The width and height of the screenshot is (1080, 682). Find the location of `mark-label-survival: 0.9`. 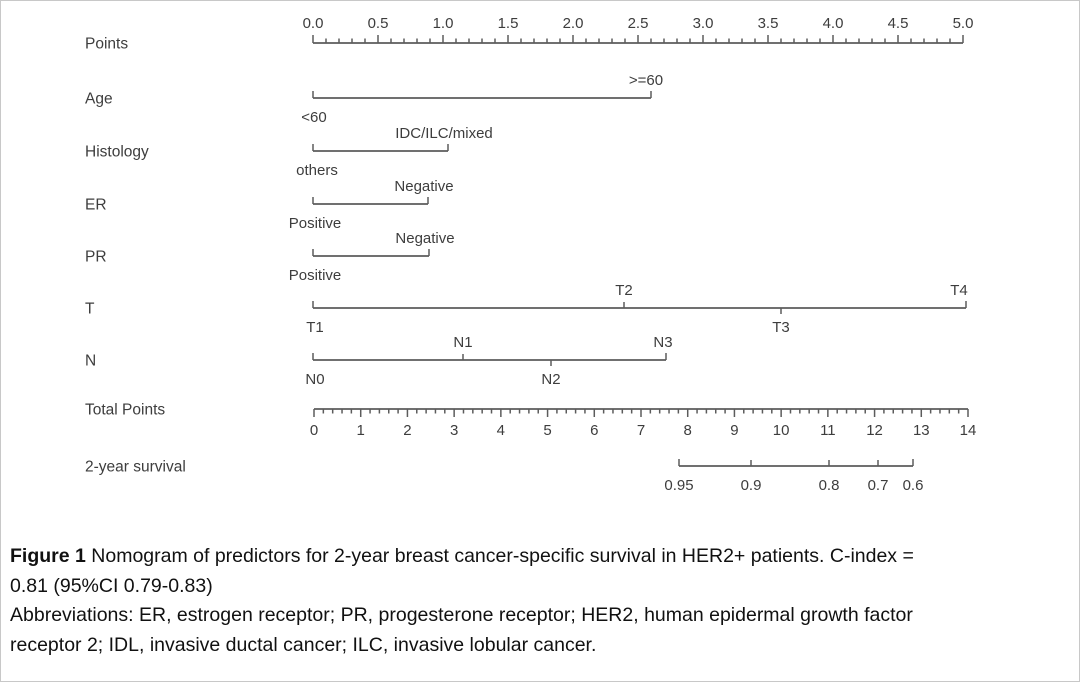

mark-label-survival: 0.9 is located at coordinates (751, 485).